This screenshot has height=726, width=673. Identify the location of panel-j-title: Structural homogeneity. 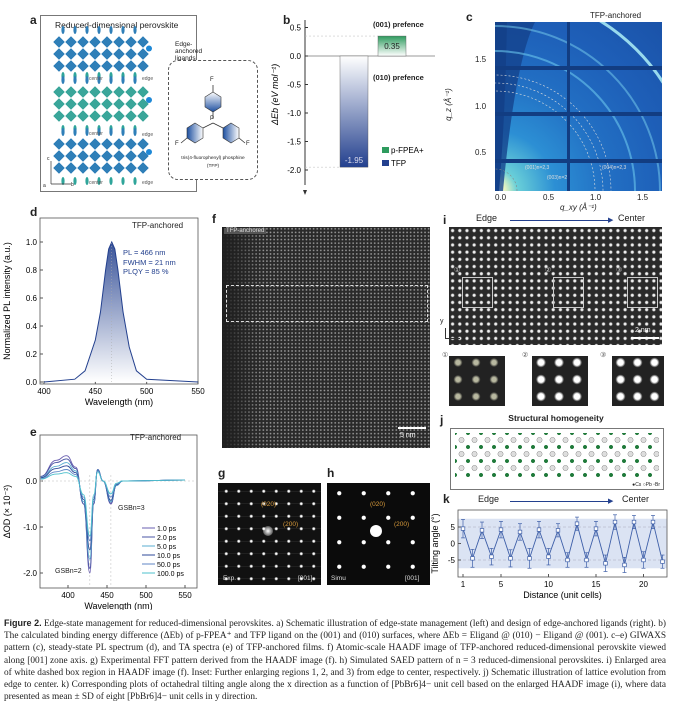
(556, 418).